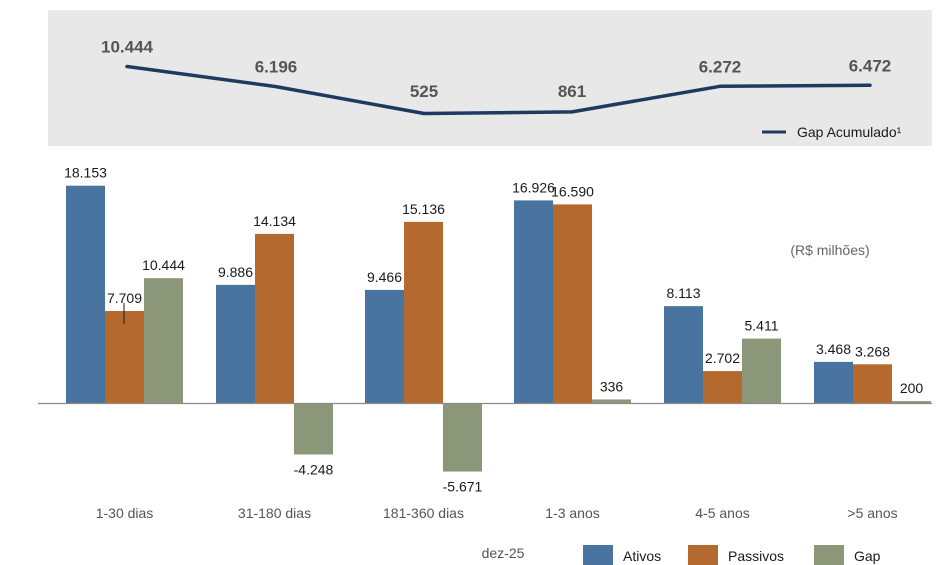 The image size is (942, 565). What do you see at coordinates (85, 294) in the screenshot?
I see `bar-ativos-1-30-dias` at bounding box center [85, 294].